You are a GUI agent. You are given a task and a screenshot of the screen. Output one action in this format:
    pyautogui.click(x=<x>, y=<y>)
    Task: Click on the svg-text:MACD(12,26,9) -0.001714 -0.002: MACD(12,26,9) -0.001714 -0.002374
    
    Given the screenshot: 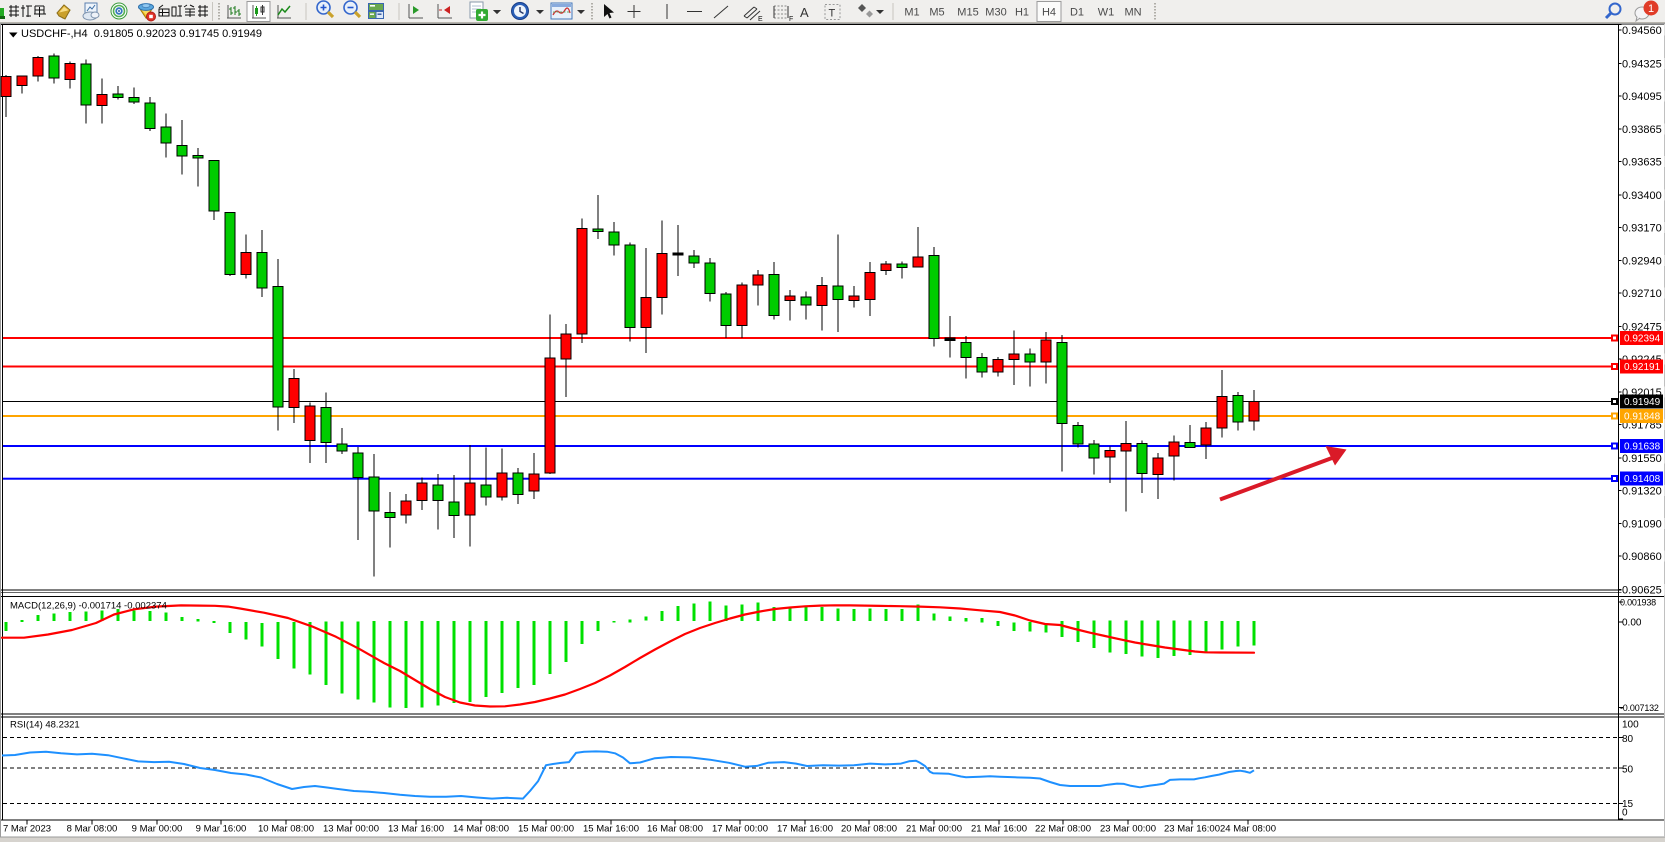 What is the action you would take?
    pyautogui.click(x=88, y=606)
    